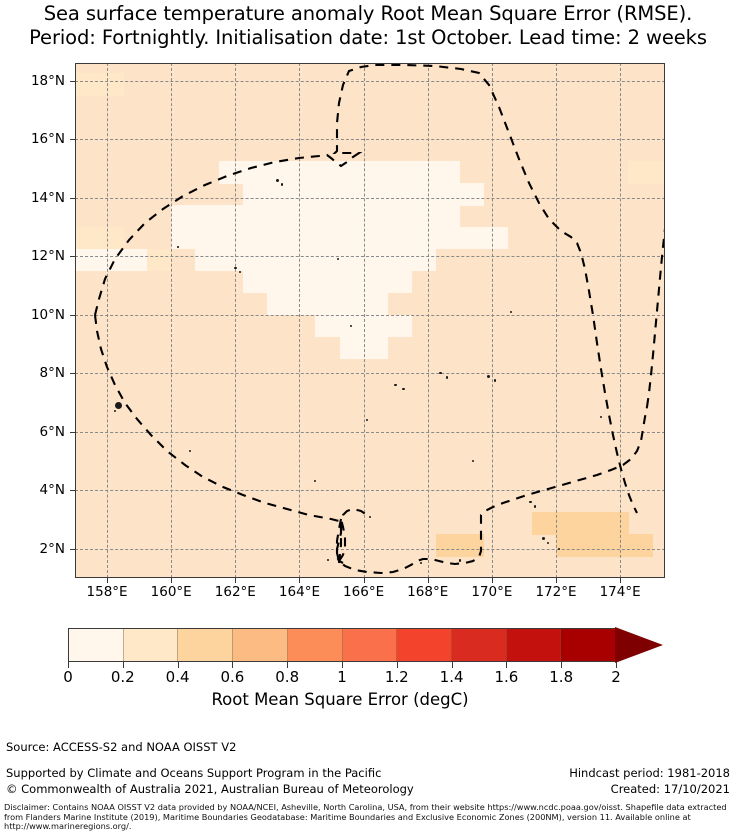 This screenshot has width=736, height=839. I want to click on x-axis-tick-label: 158°E, so click(107, 592).